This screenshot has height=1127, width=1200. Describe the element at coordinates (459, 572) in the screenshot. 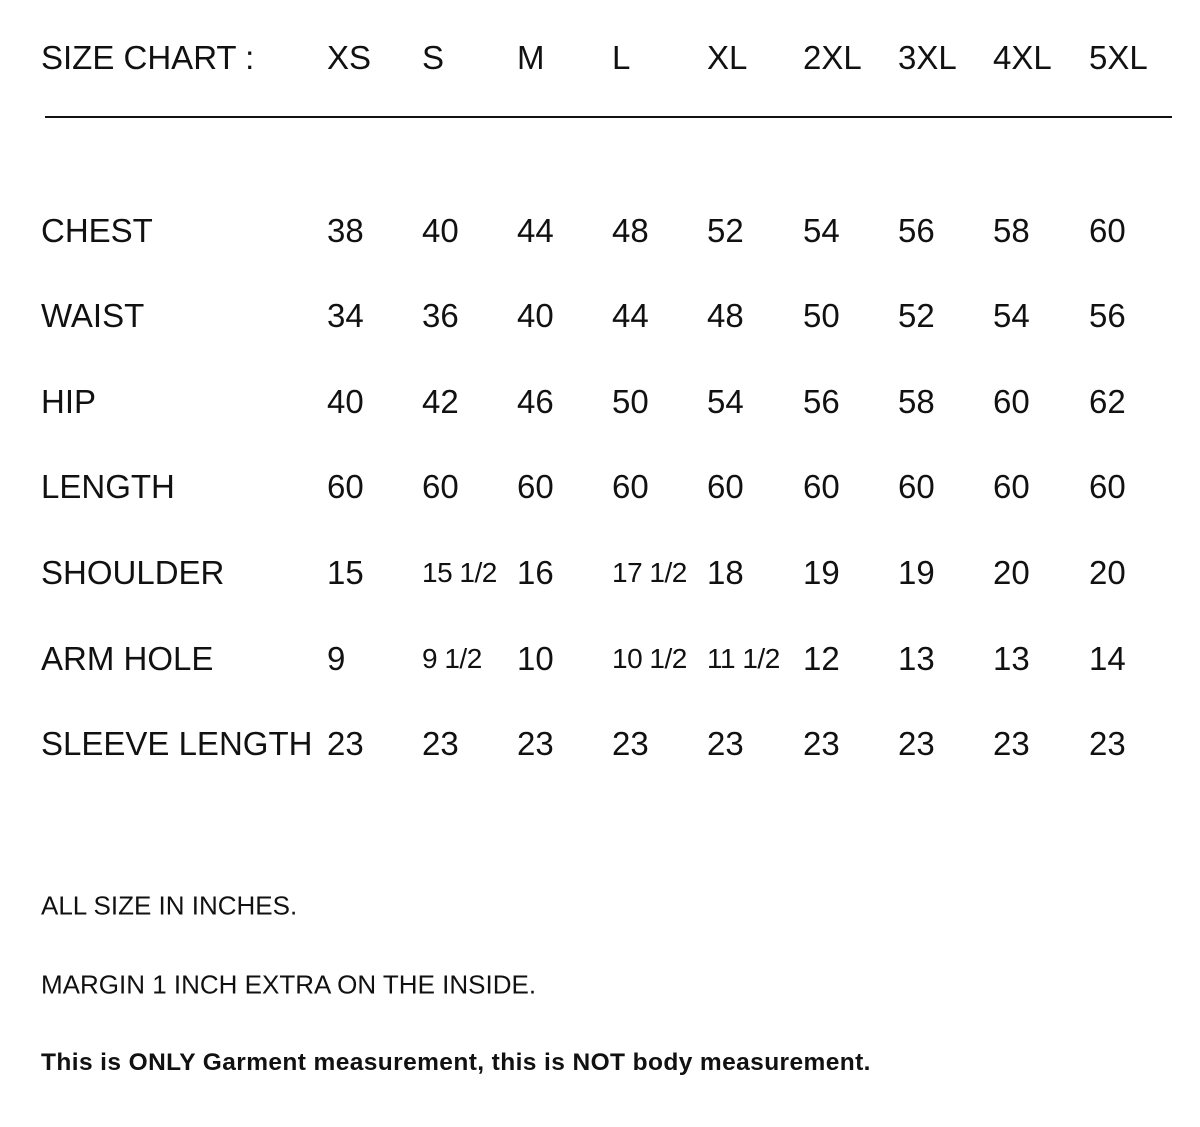

I see `measurement-cell: 15 1/2` at that location.